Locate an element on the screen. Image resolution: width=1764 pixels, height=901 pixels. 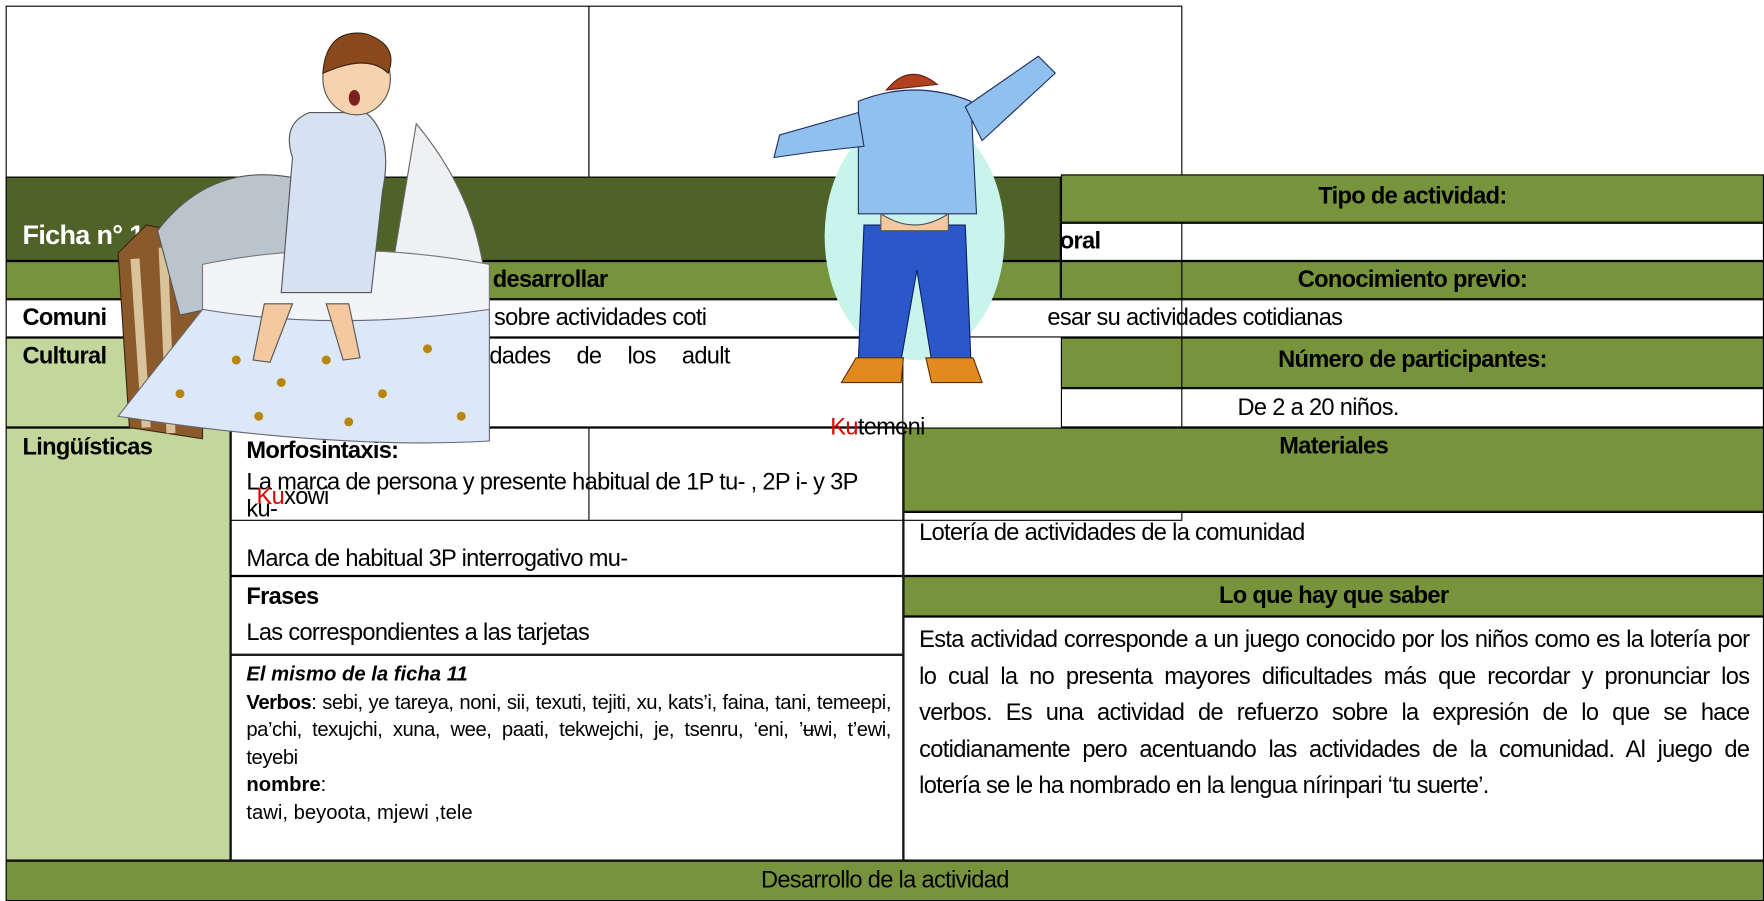
header-cell: Tipo de actividad: is located at coordinates (1412, 198).